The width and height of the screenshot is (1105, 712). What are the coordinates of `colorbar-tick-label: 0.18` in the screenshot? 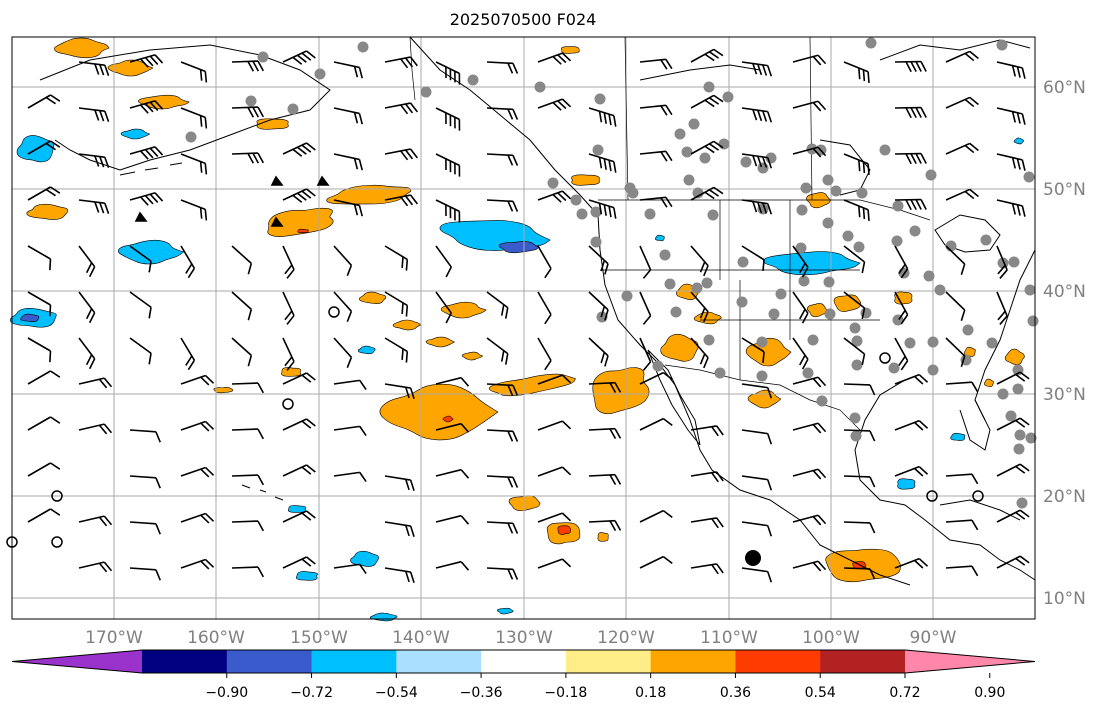 It's located at (650, 693).